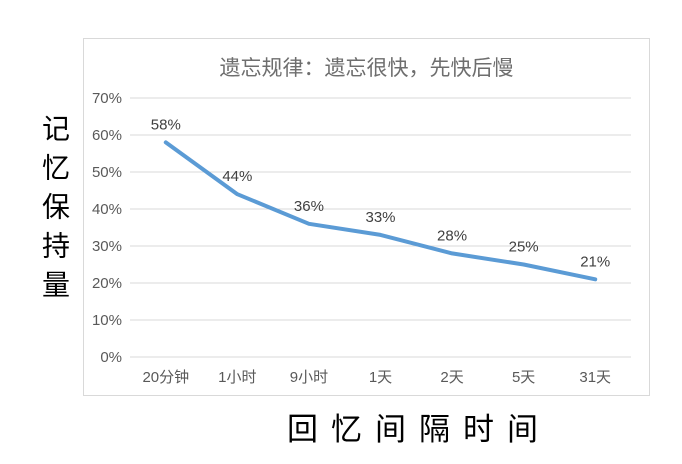 Image resolution: width=682 pixels, height=464 pixels. I want to click on y-tick-label: 0%, so click(111, 357).